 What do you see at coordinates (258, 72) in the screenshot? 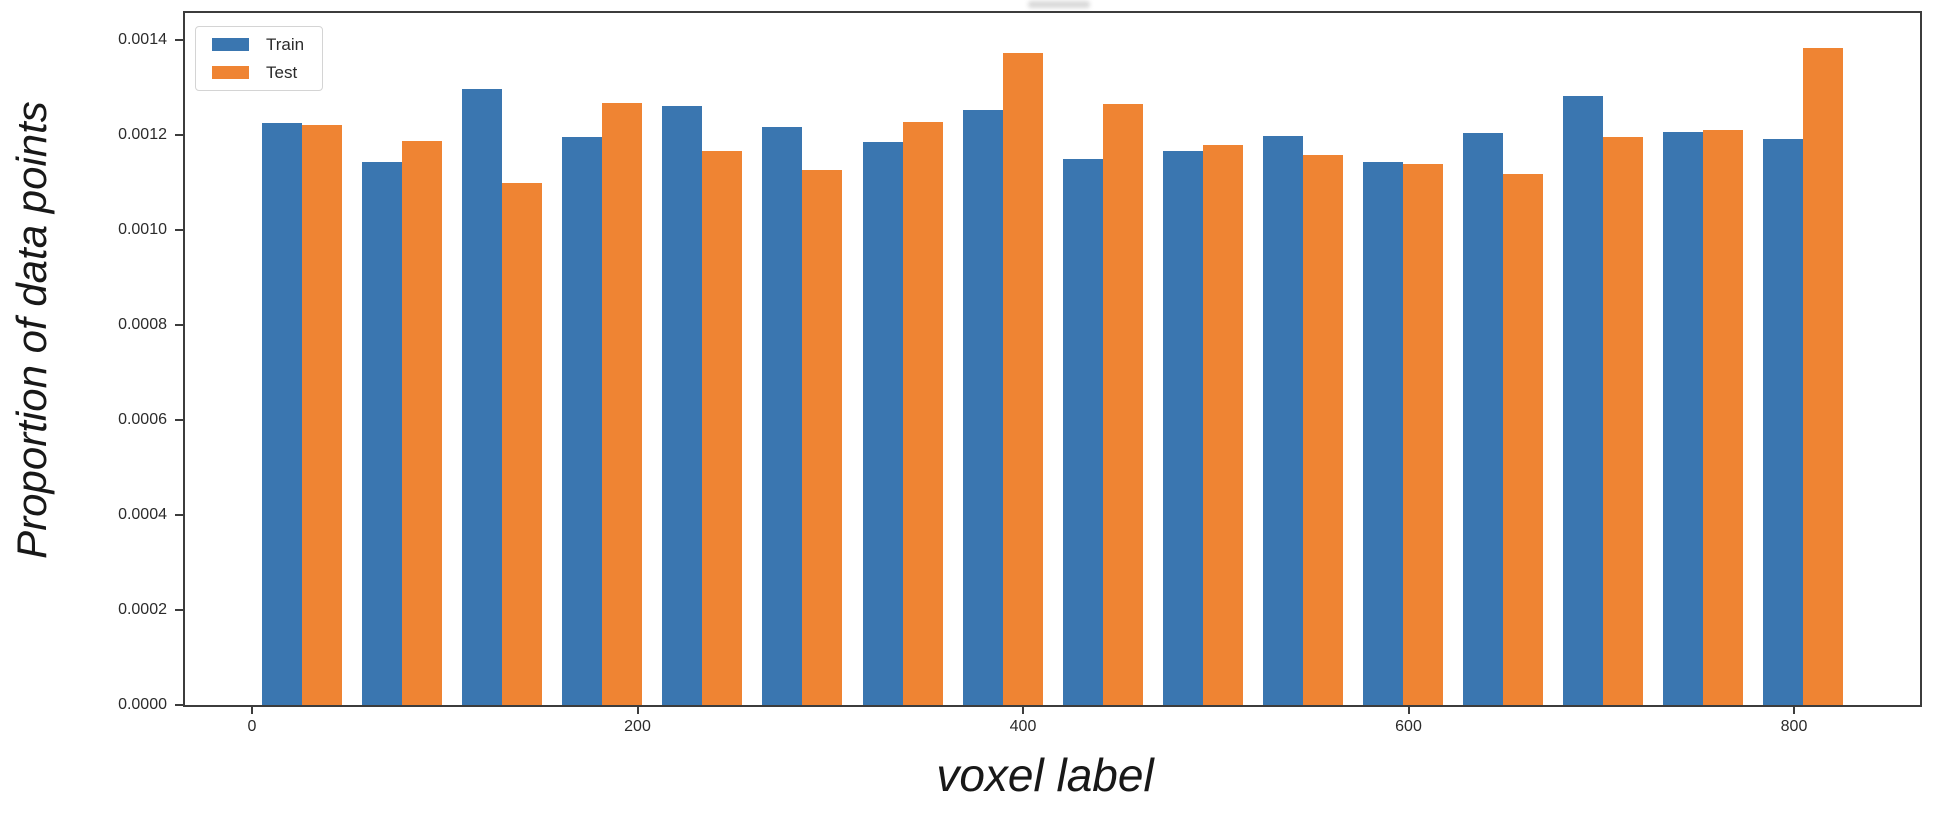
I see `legend-item-test: Test` at bounding box center [258, 72].